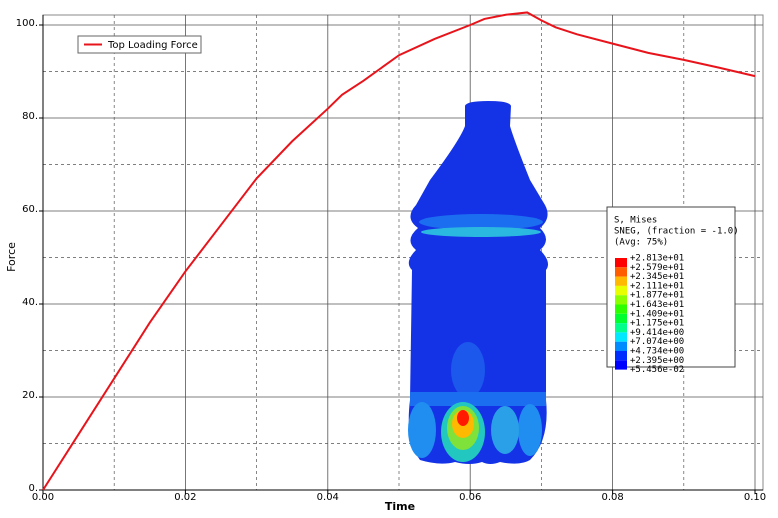 This screenshot has height=518, width=778. I want to click on contour-label: +2.813e+01, so click(657, 259).